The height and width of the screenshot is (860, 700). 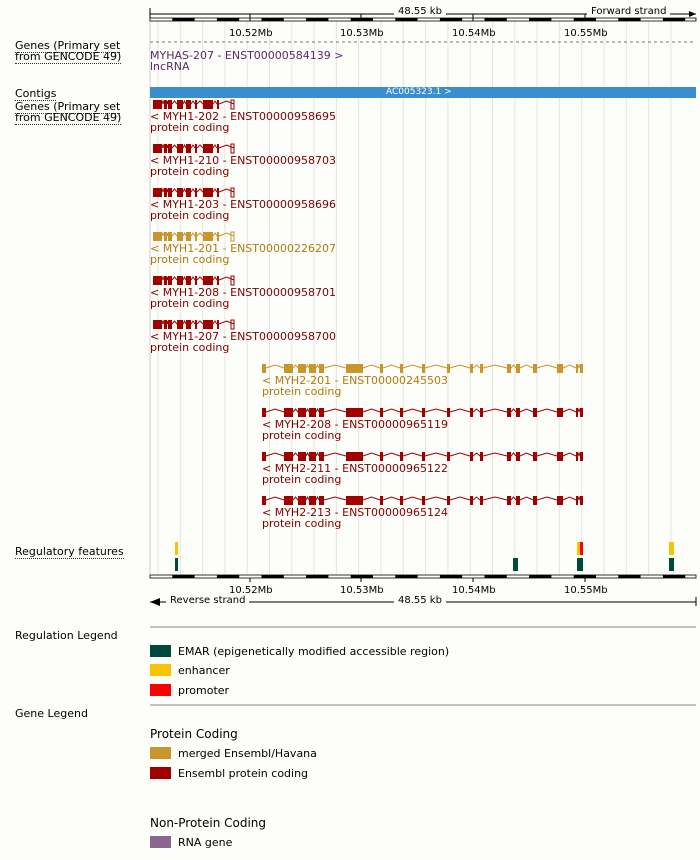 I want to click on track-label-contigs: Contigs, so click(x=36, y=94).